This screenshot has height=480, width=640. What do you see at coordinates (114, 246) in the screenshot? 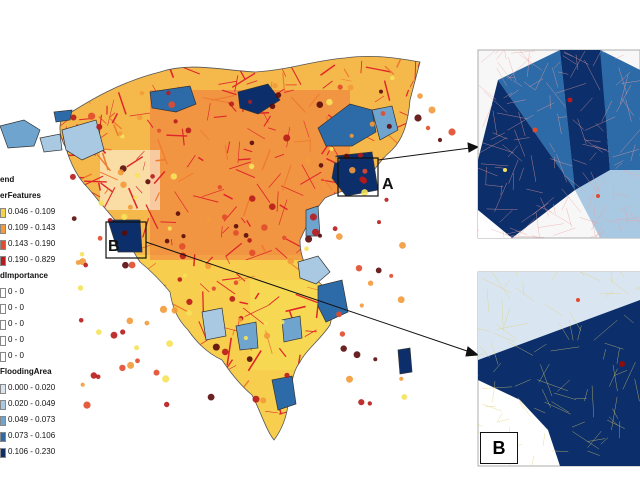
I see `callout-label-b: B` at bounding box center [114, 246].